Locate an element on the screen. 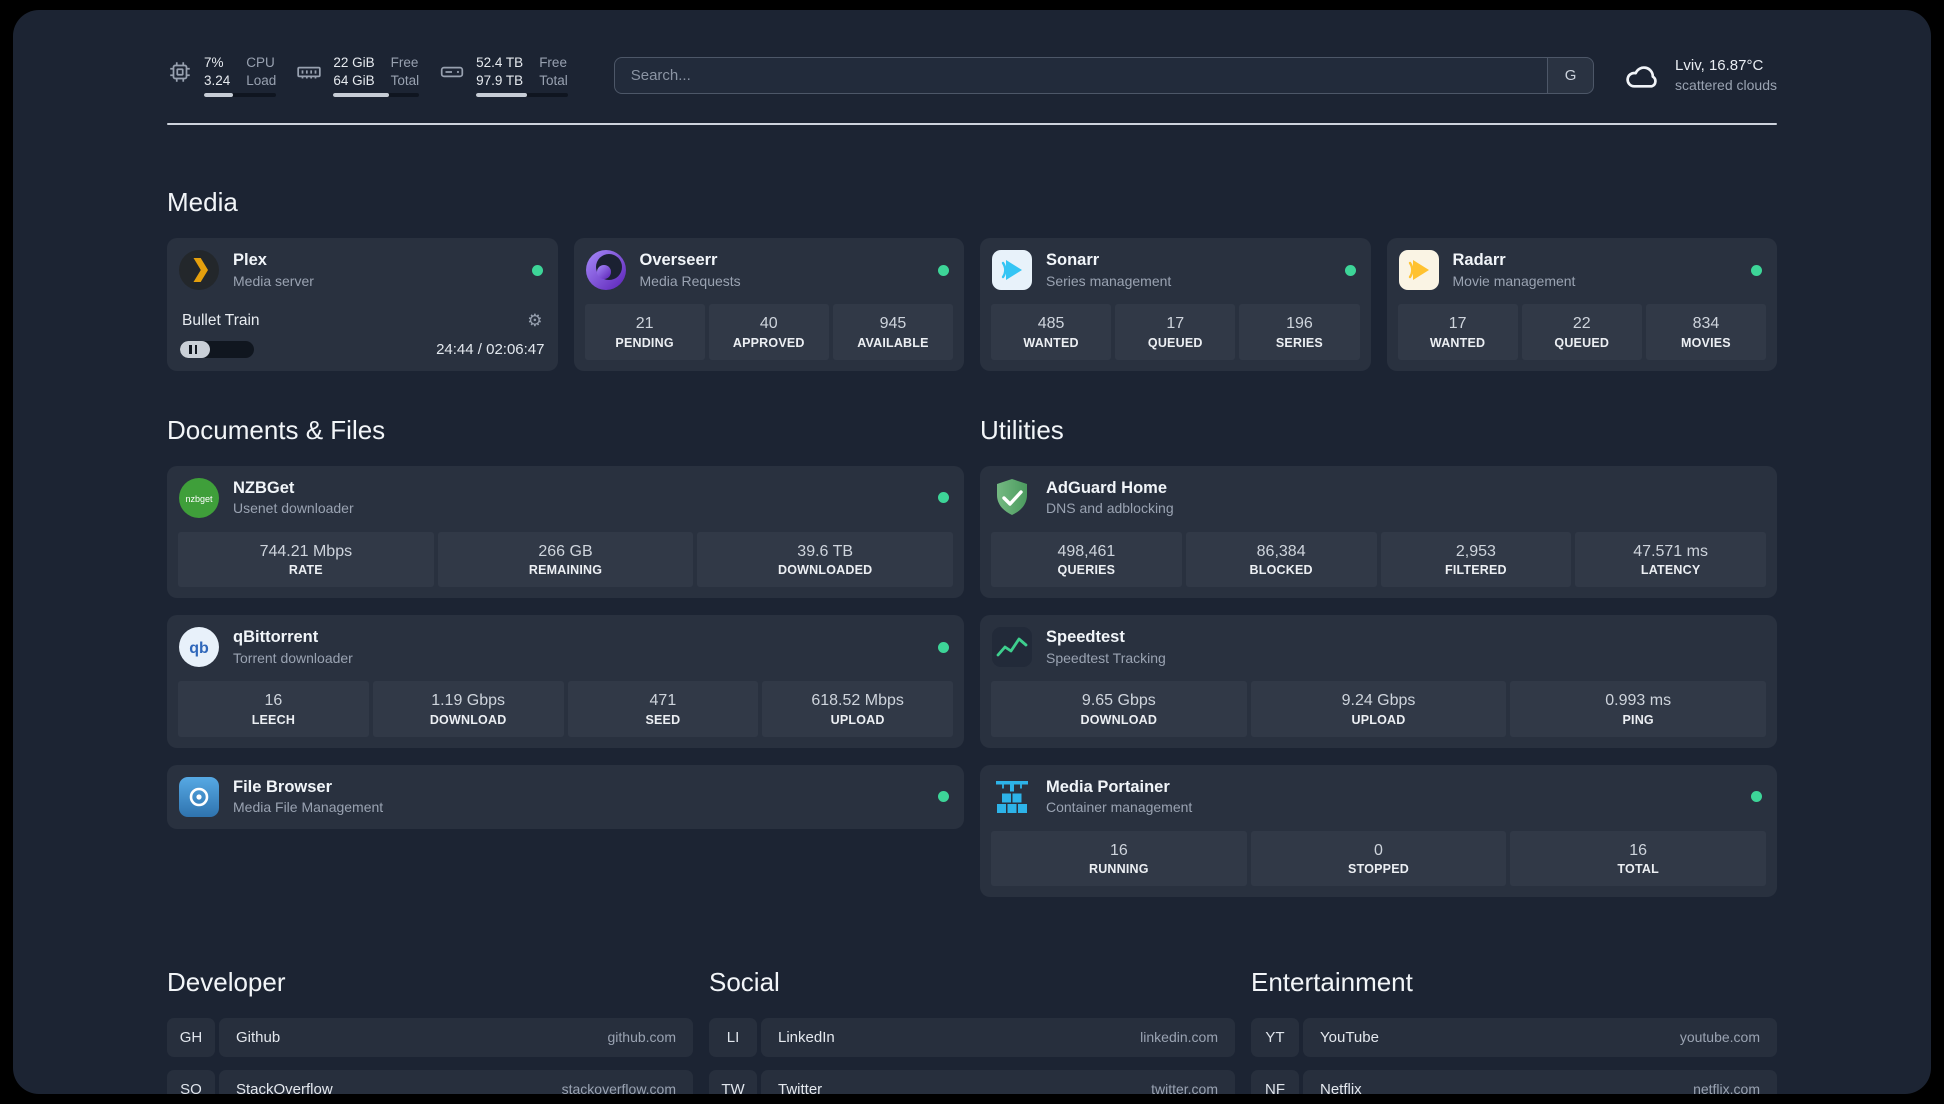 This screenshot has width=1944, height=1104. playback-time: 24:44 / 02:06:47 is located at coordinates (490, 349).